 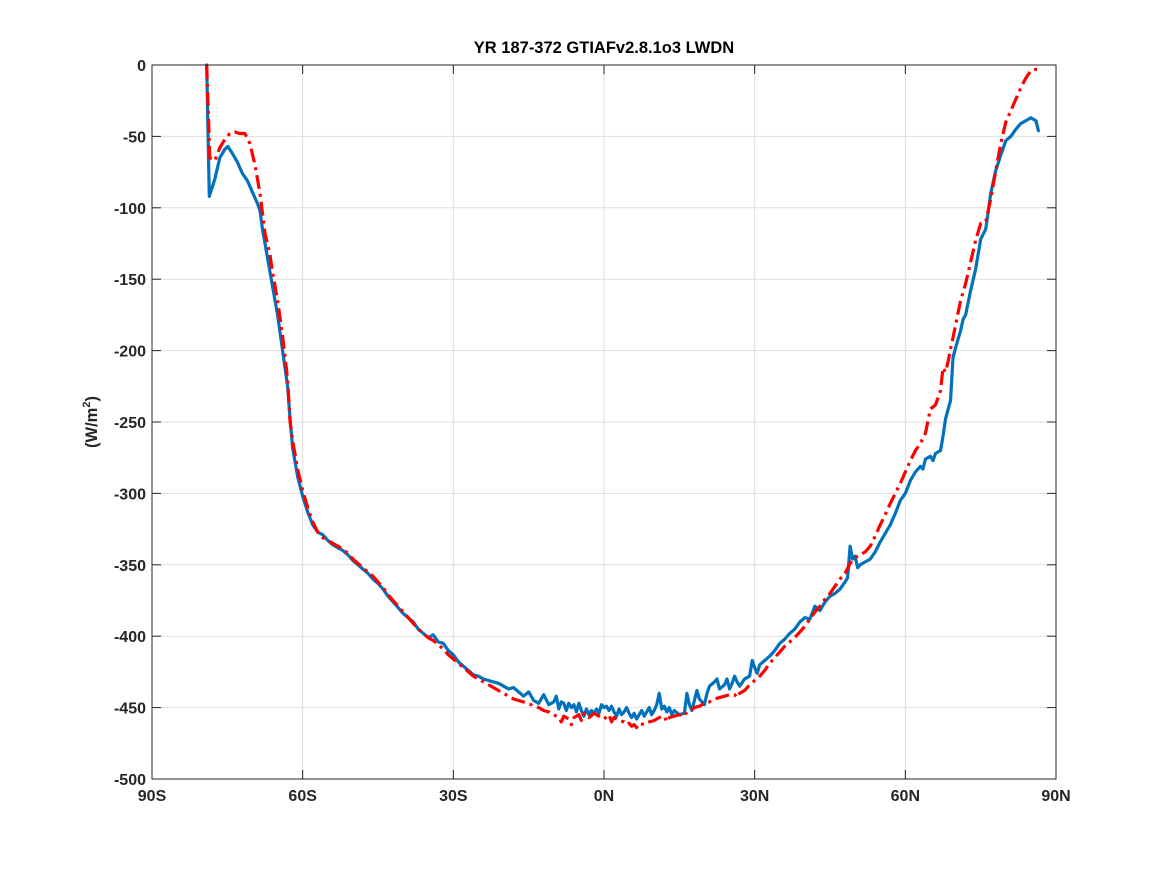 I want to click on x-tick-label: 60S, so click(x=302, y=796).